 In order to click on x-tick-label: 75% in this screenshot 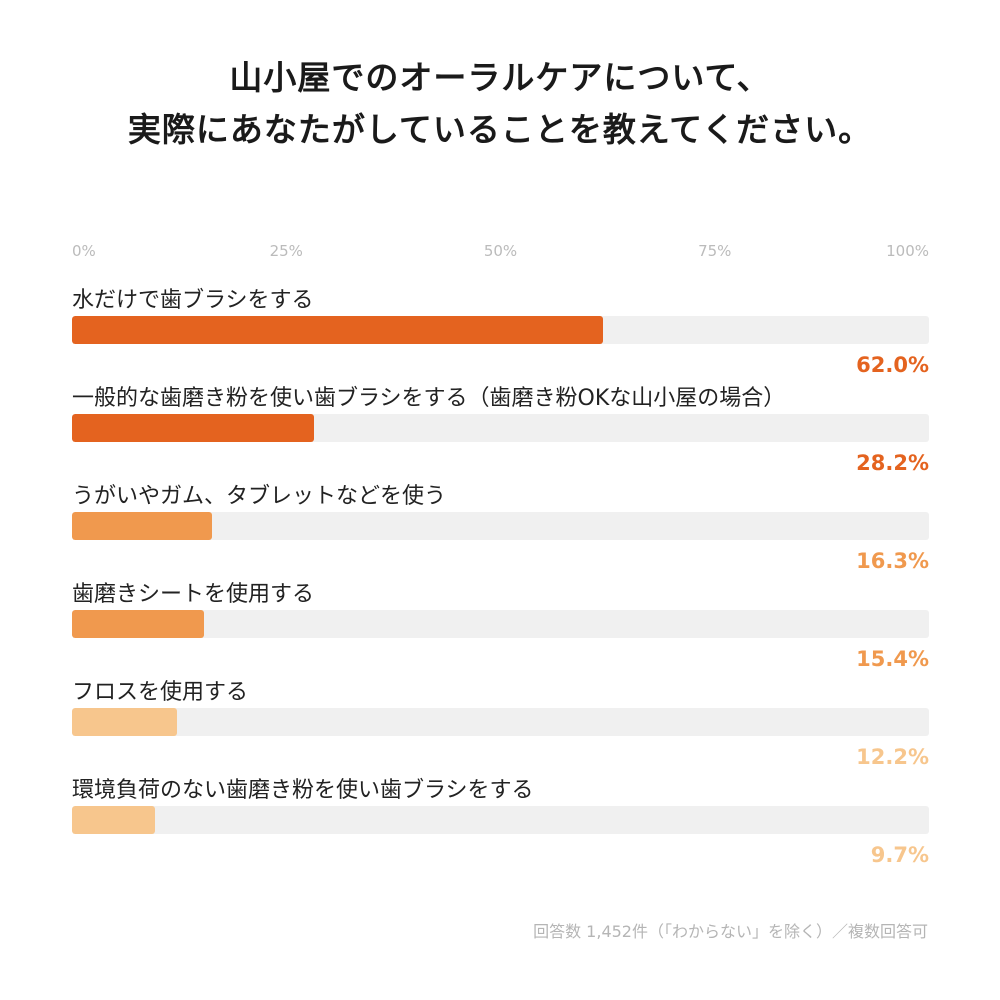, I will do `click(715, 251)`.